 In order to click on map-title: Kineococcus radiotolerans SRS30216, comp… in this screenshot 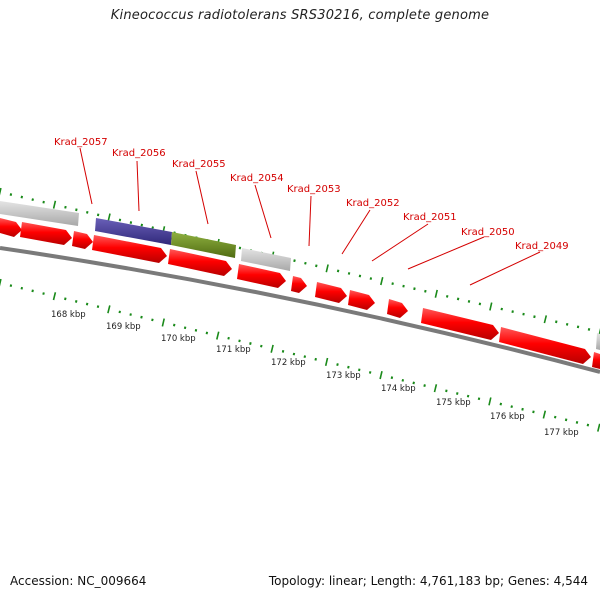, I will do `click(300, 15)`.